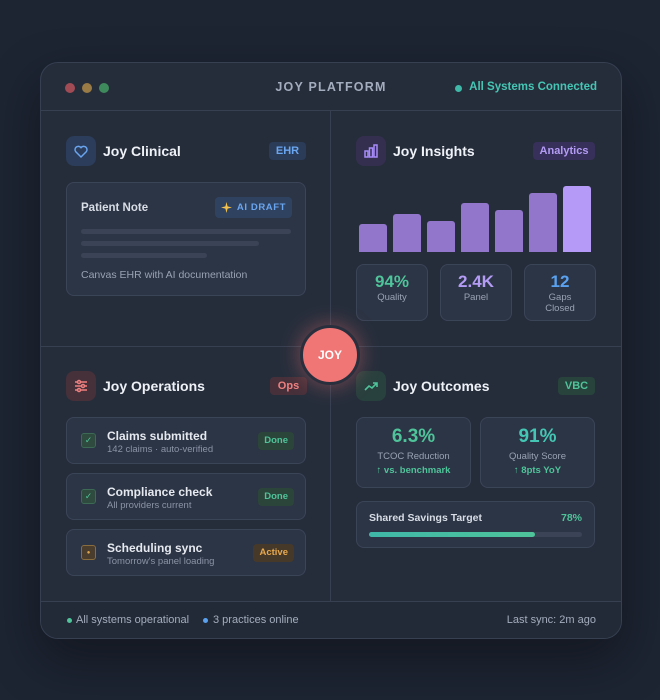 This screenshot has width=660, height=700. Describe the element at coordinates (261, 207) in the screenshot. I see `ai-badge-text: AI DRAFT` at that location.